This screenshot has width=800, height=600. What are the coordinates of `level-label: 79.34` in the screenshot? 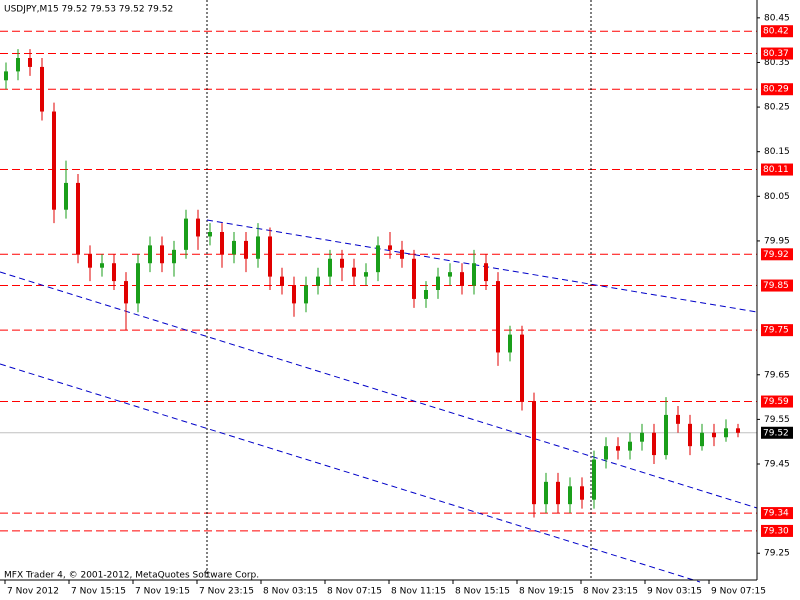 It's located at (776, 514).